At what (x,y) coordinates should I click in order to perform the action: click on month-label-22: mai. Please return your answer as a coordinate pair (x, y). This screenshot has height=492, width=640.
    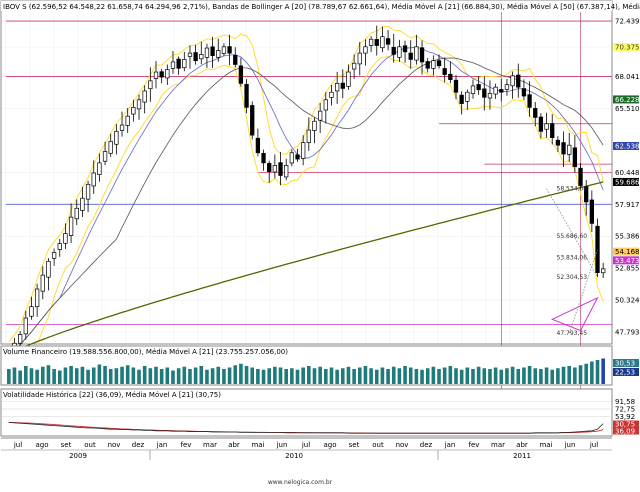
    Looking at the image, I should click on (545, 445).